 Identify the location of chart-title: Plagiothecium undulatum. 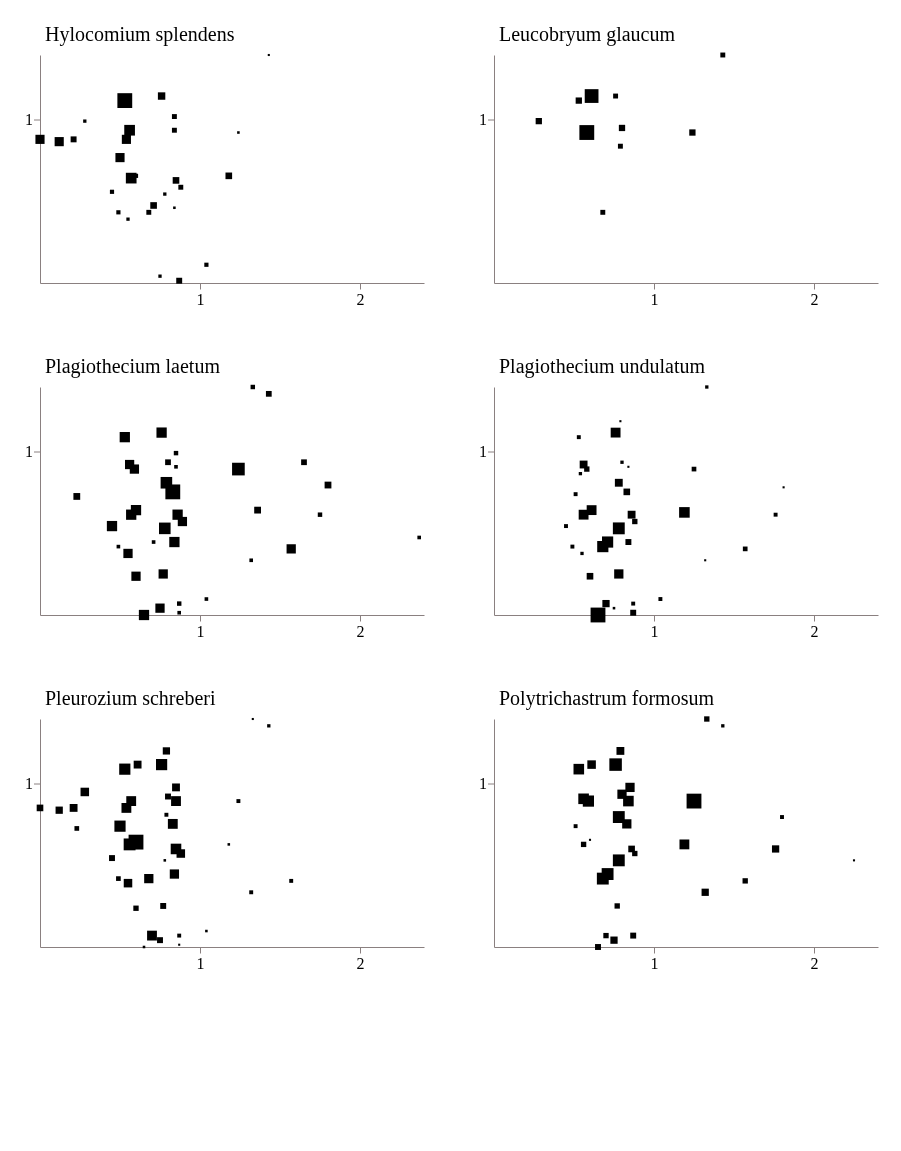
(602, 366).